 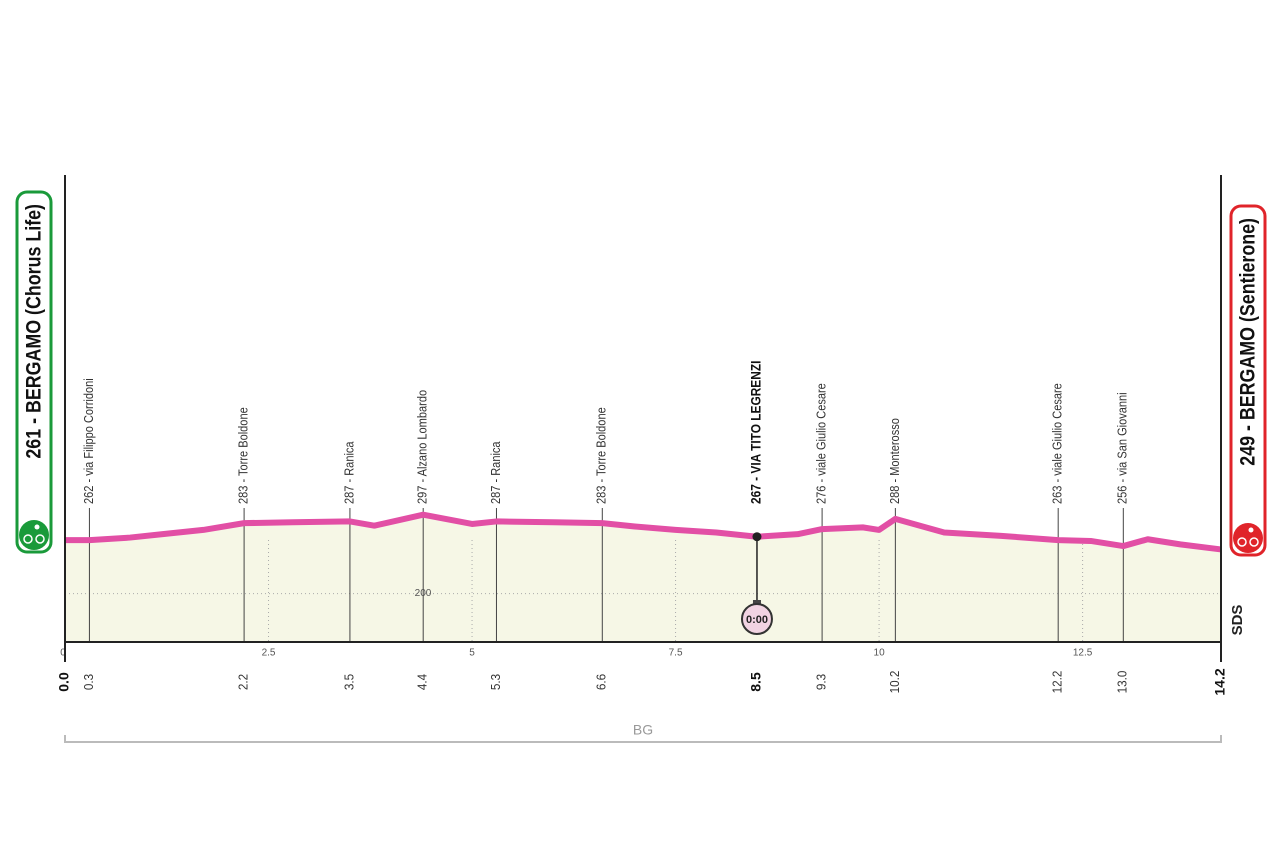 What do you see at coordinates (1122, 682) in the screenshot?
I see `waypoint-km: 13.0` at bounding box center [1122, 682].